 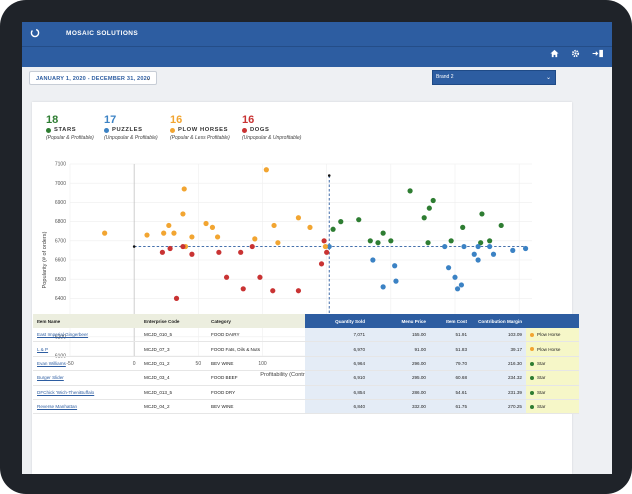 I want to click on col-item-cost: Item Cost, so click(x=450, y=321).